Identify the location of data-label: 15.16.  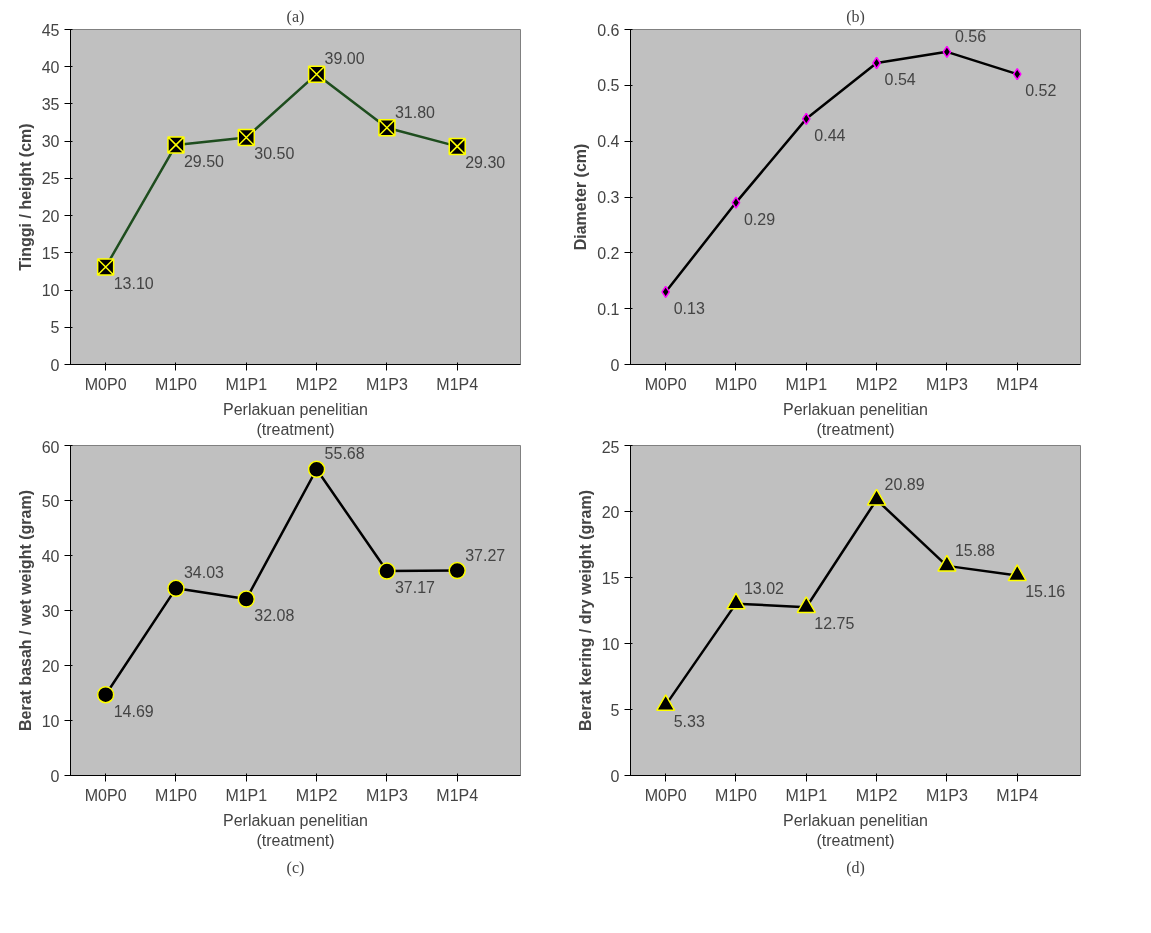
(1045, 592).